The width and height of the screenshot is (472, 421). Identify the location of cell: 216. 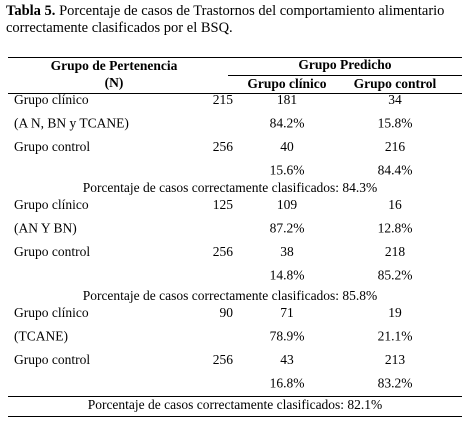
(395, 146).